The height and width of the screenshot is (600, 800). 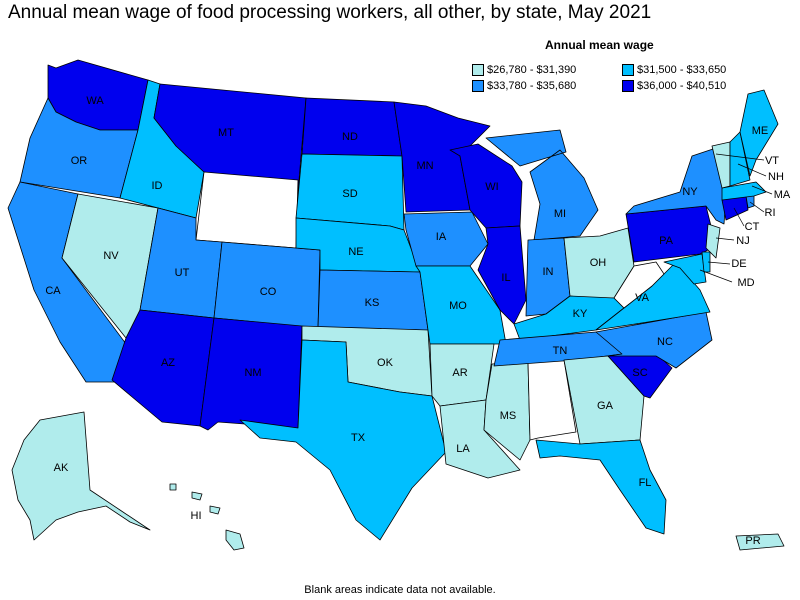 What do you see at coordinates (252, 373) in the screenshot?
I see `label-nm: NM` at bounding box center [252, 373].